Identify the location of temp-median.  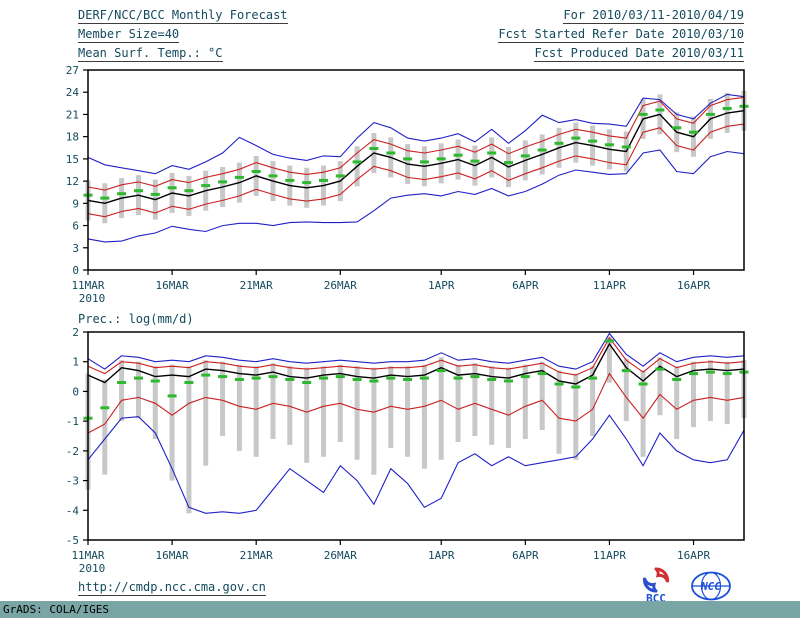
(416, 152).